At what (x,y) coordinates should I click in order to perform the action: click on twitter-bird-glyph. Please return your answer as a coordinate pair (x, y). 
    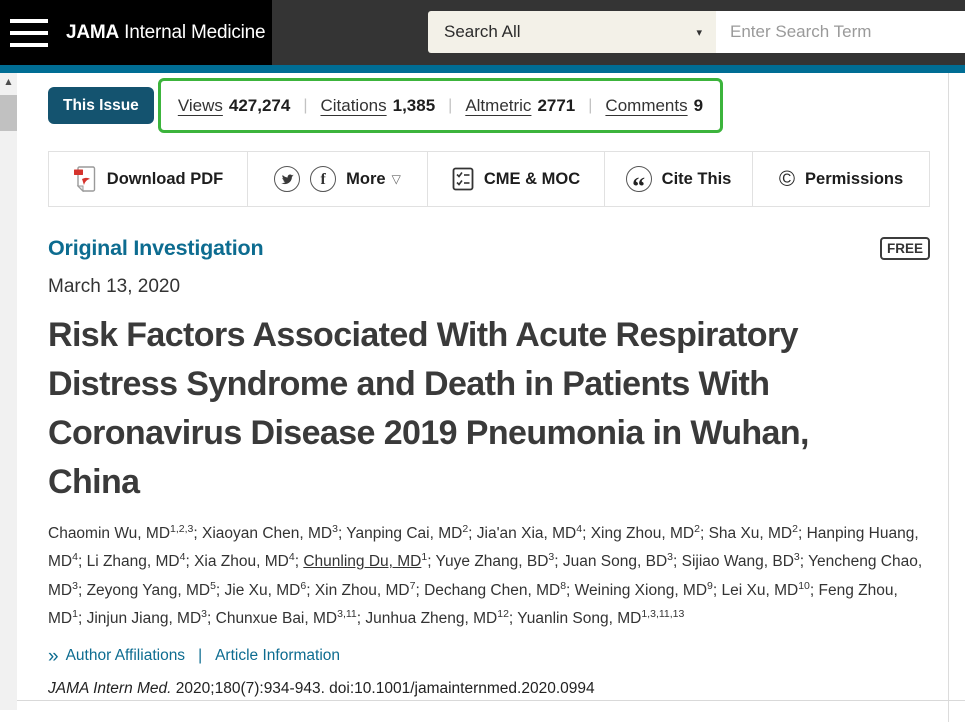
    Looking at the image, I should click on (287, 179).